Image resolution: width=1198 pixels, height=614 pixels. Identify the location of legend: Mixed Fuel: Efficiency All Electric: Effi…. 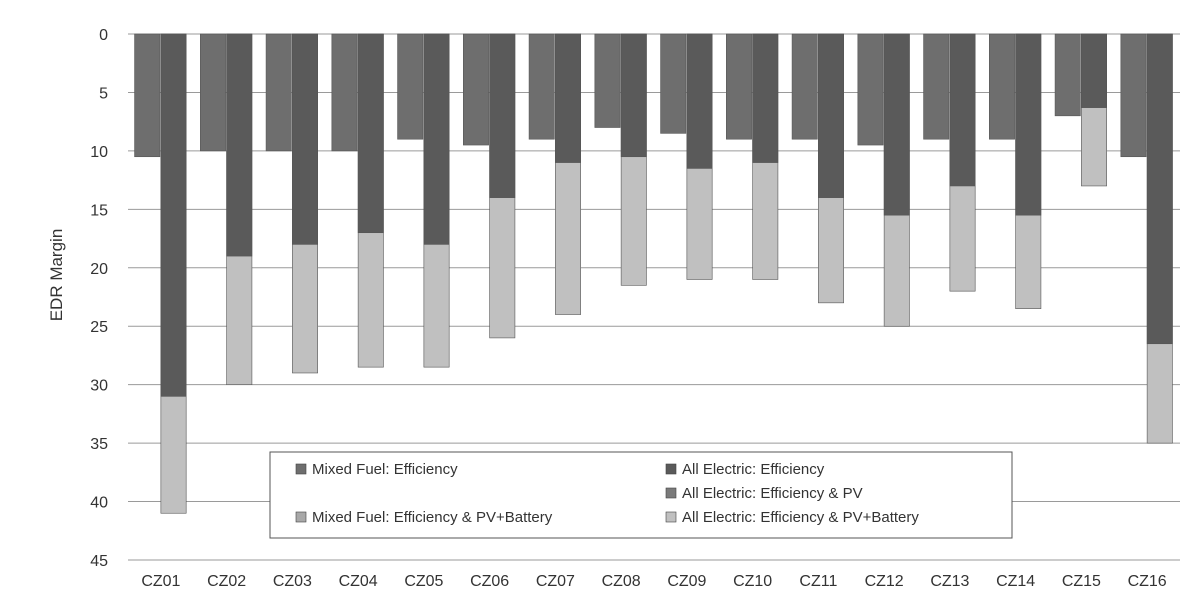
(641, 495).